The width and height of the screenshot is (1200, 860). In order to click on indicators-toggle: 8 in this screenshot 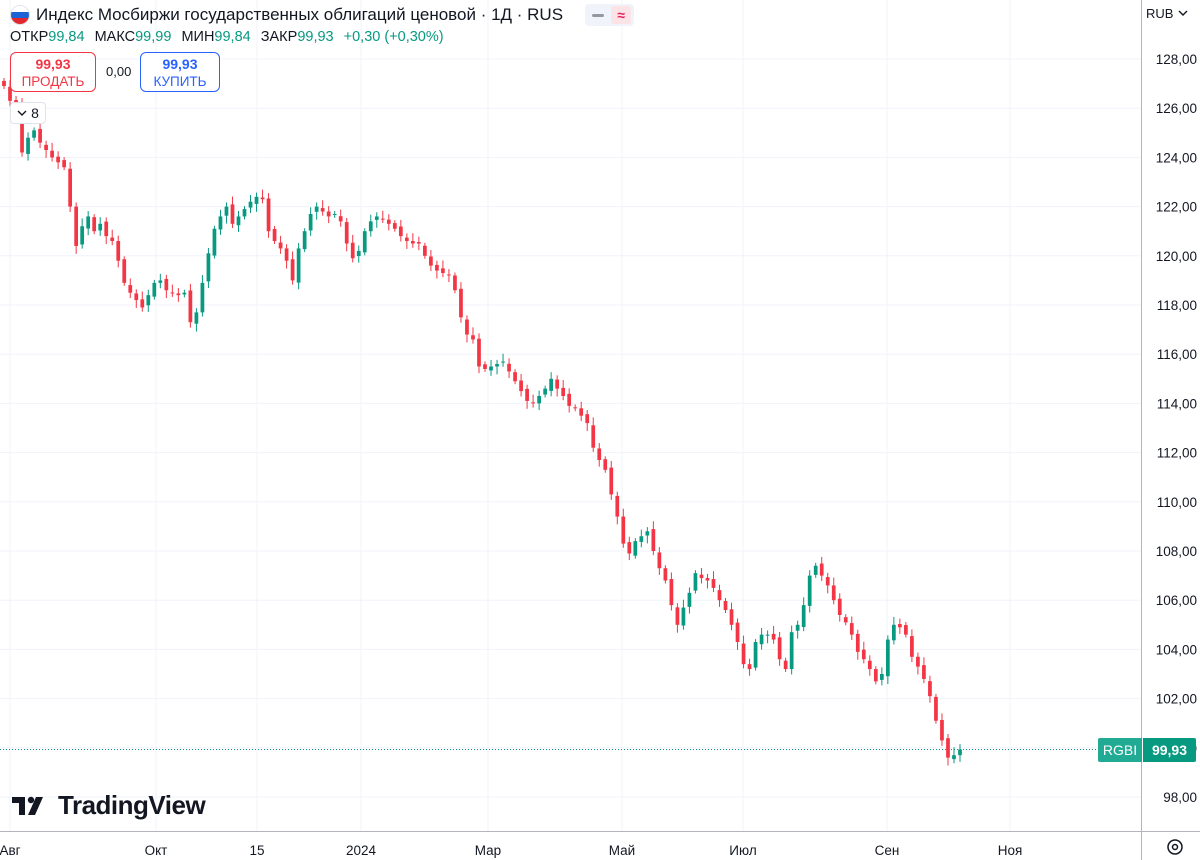, I will do `click(28, 113)`.